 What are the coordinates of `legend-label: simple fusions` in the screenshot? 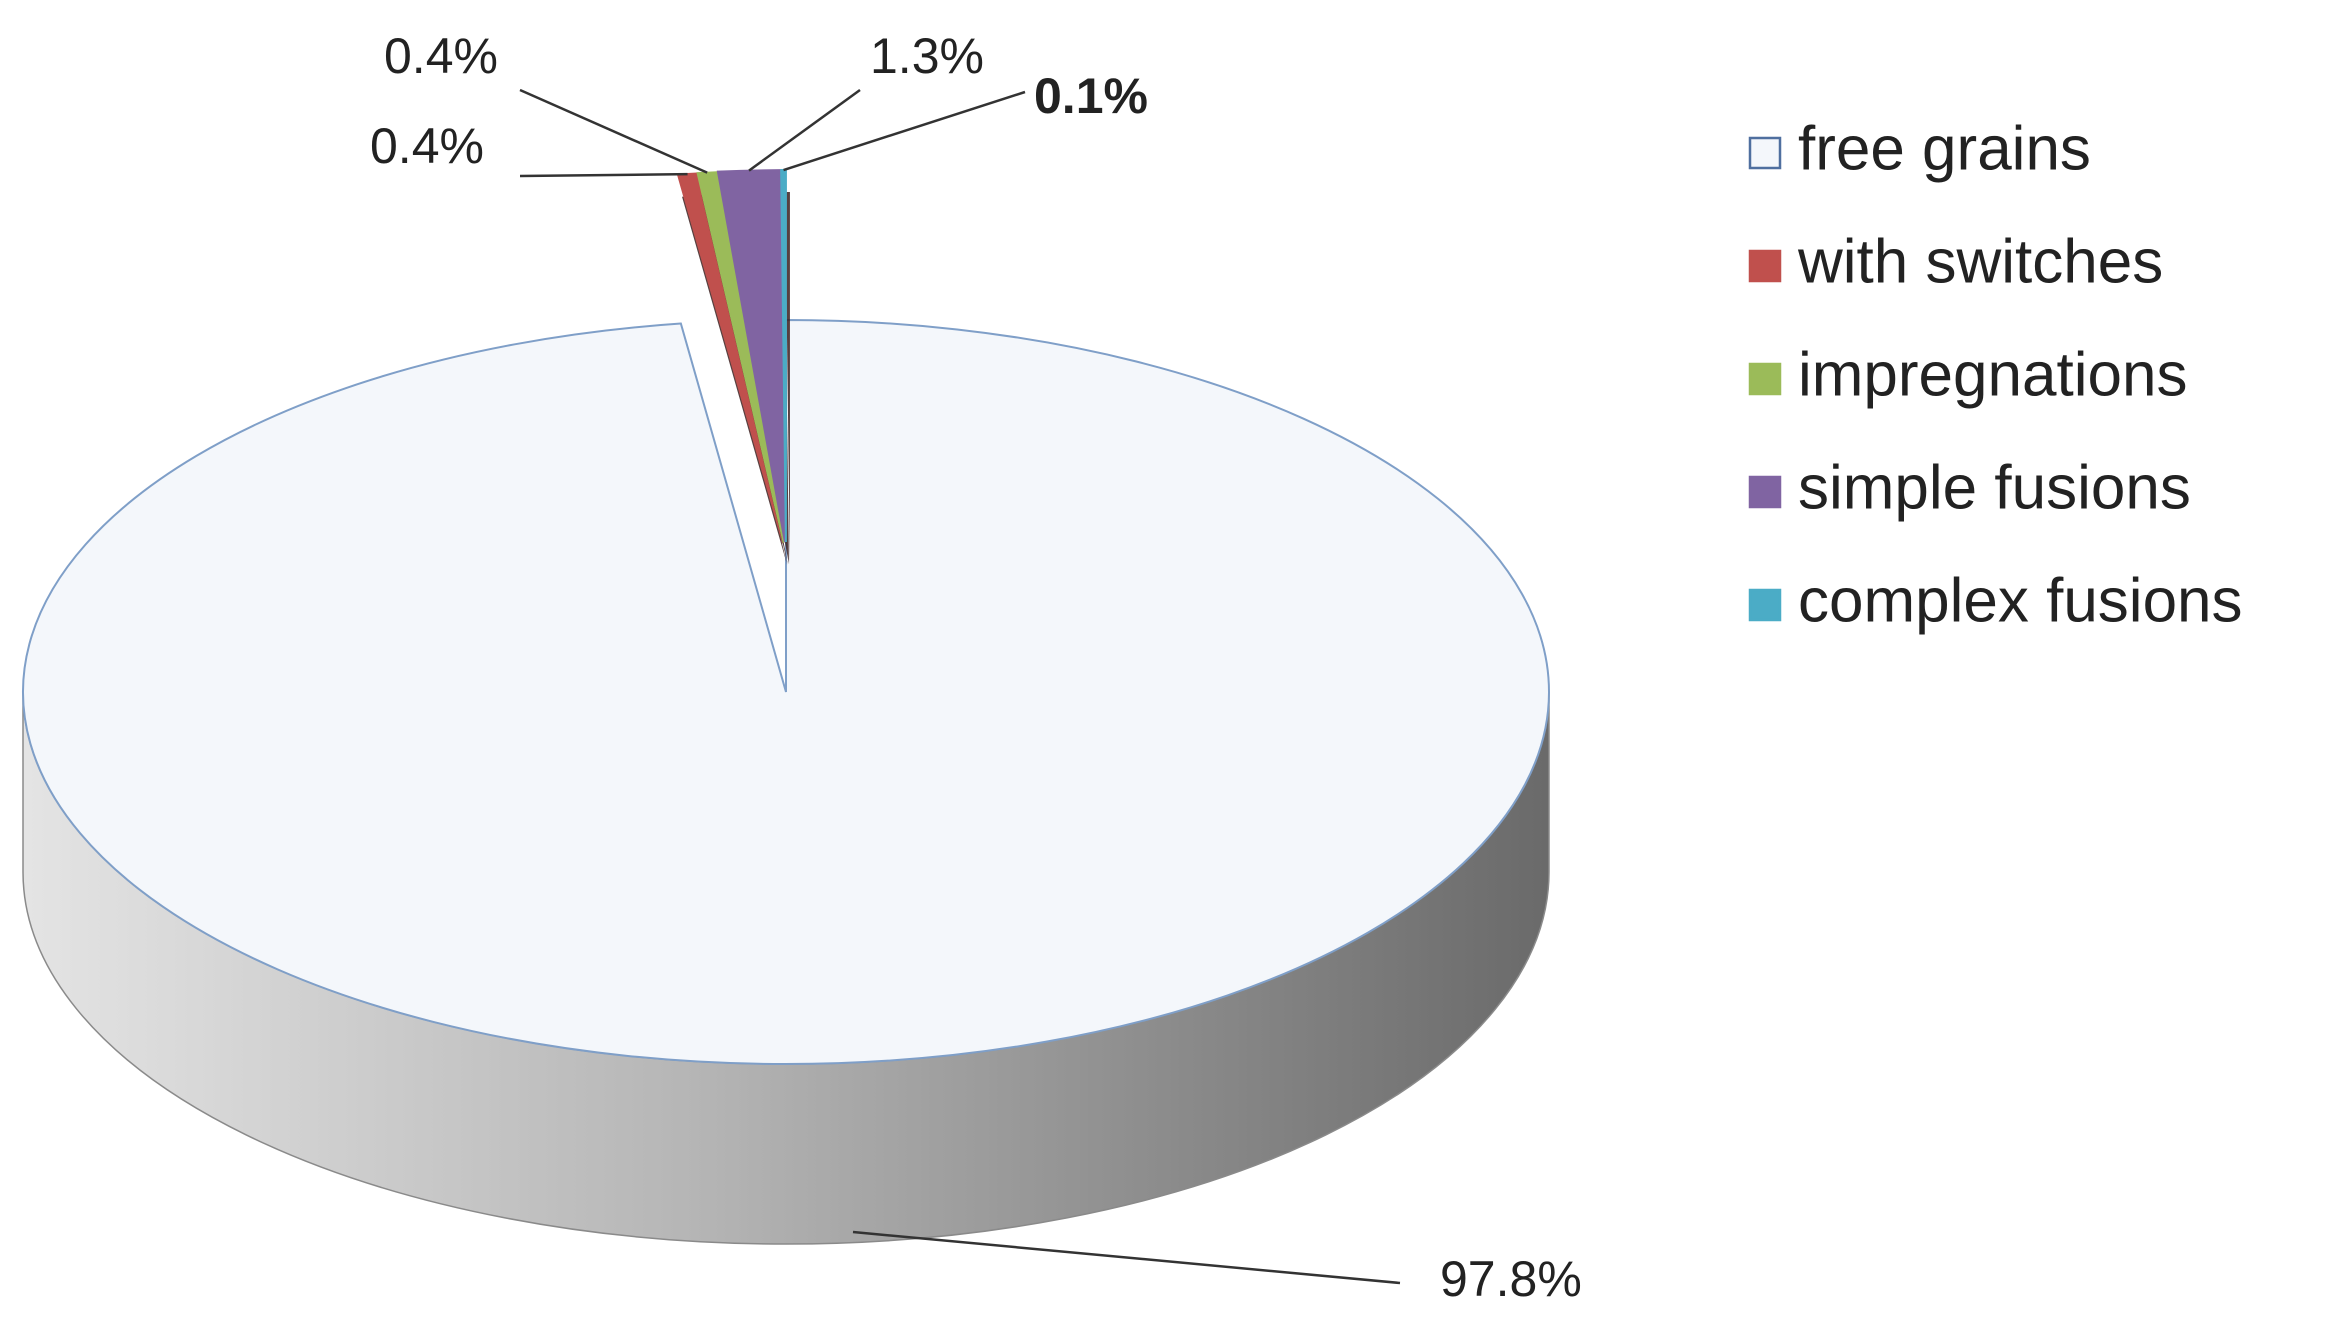 It's located at (1994, 487).